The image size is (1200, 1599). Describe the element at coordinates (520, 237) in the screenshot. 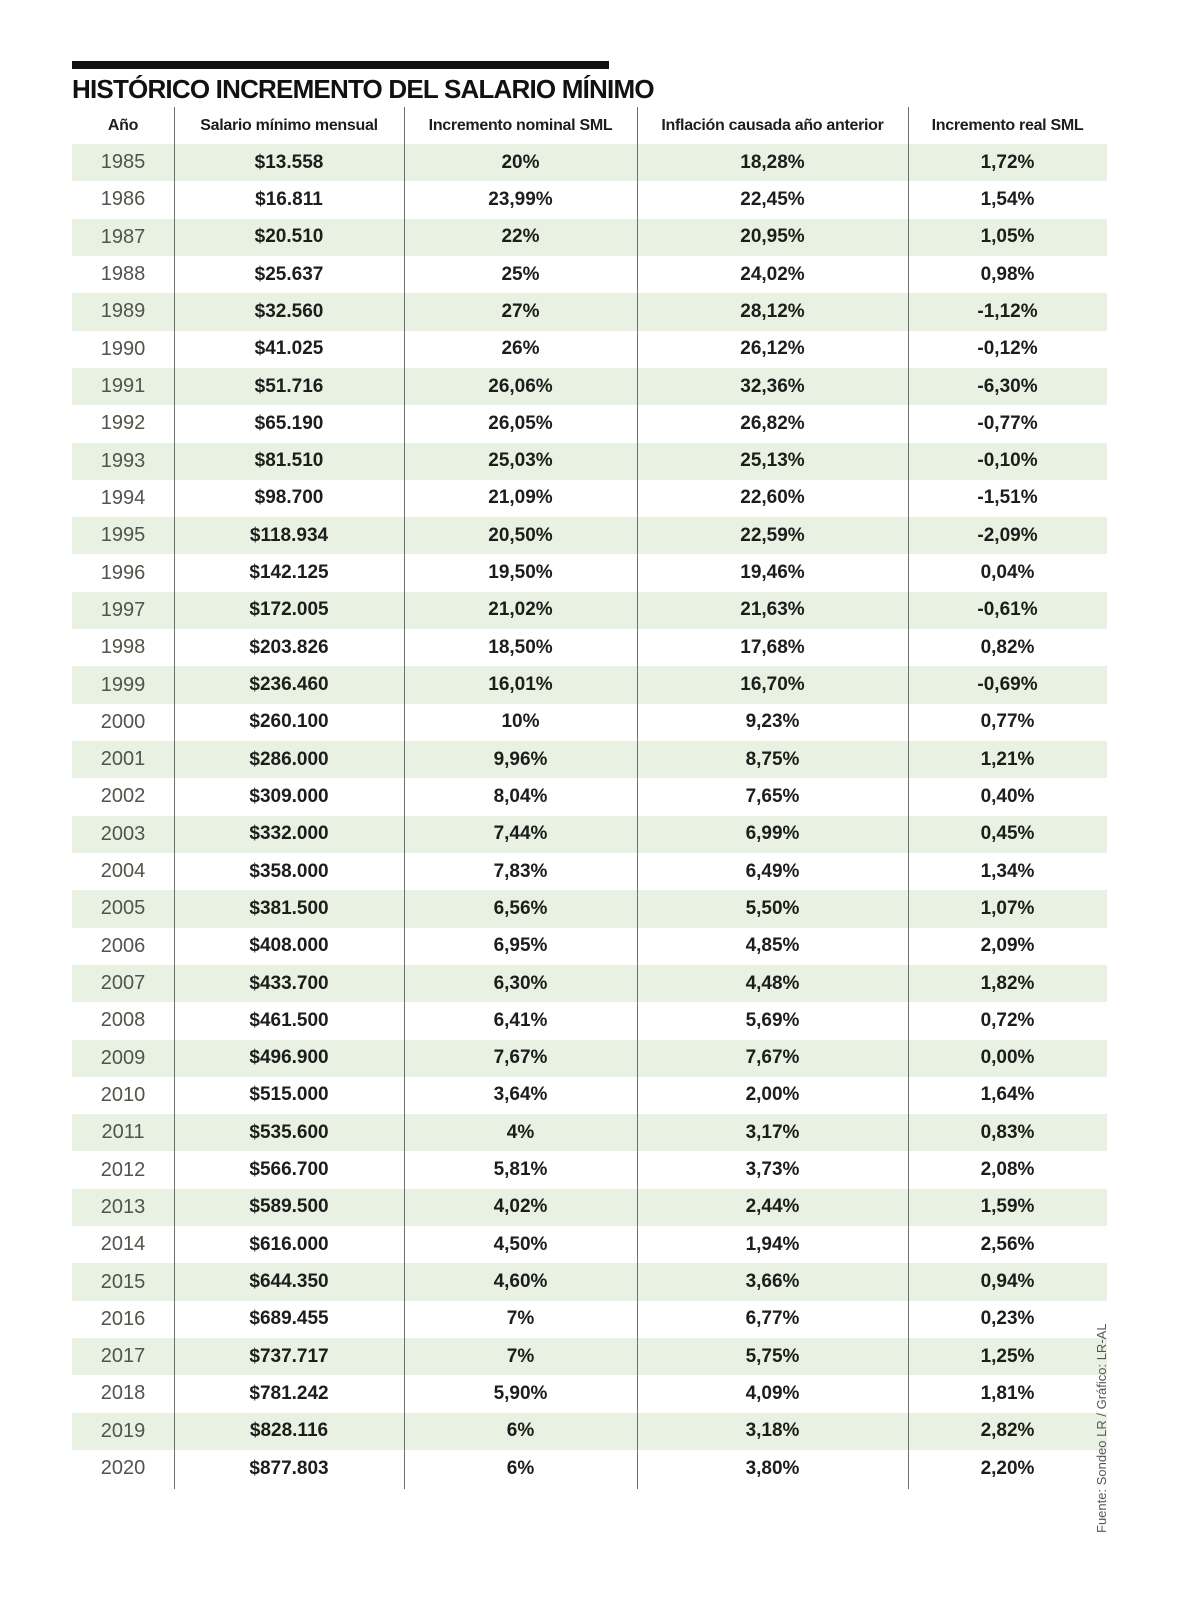

I see `value-cell: 22%` at that location.